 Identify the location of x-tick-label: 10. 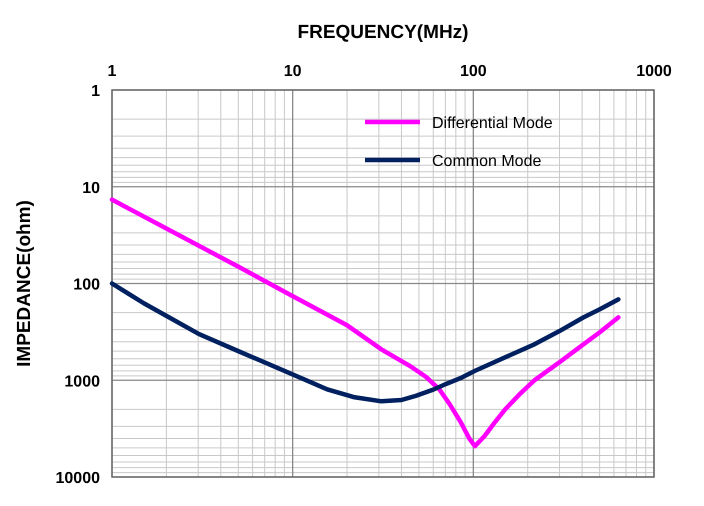
(293, 71).